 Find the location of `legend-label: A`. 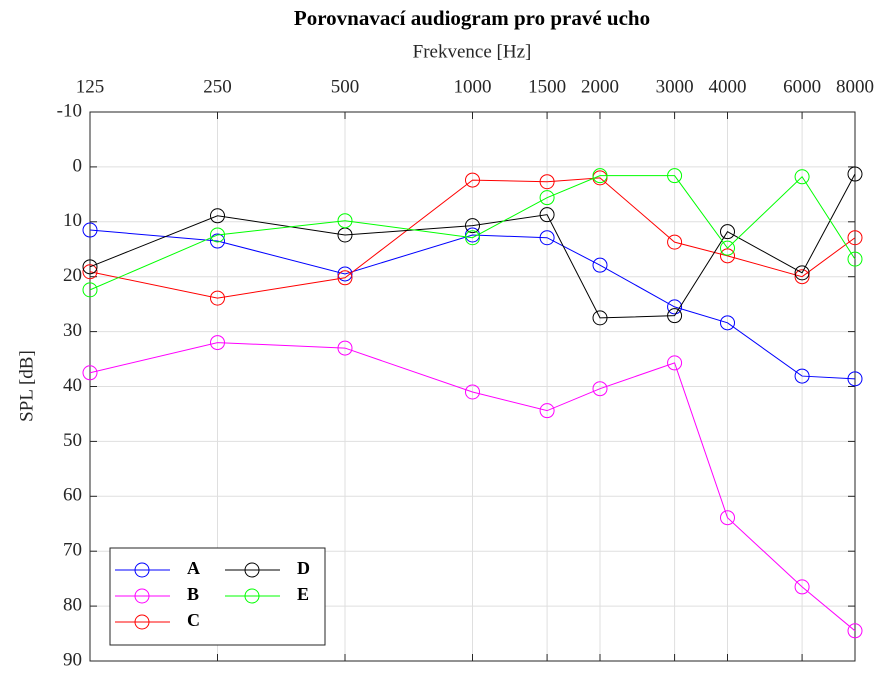

legend-label: A is located at coordinates (193, 568).